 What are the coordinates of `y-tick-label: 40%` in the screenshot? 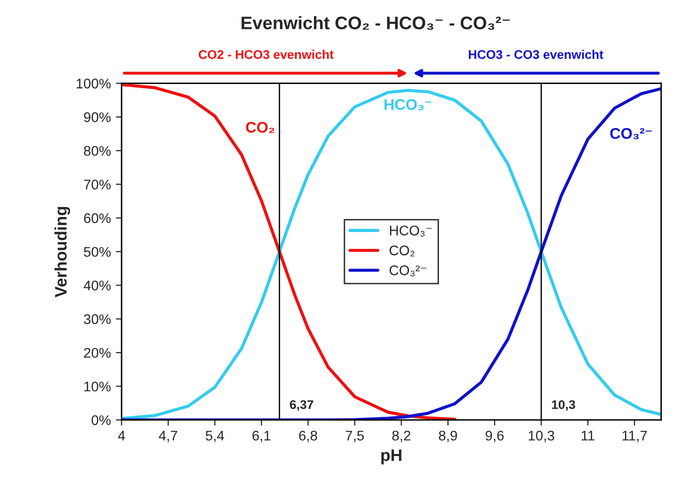 It's located at (97, 285).